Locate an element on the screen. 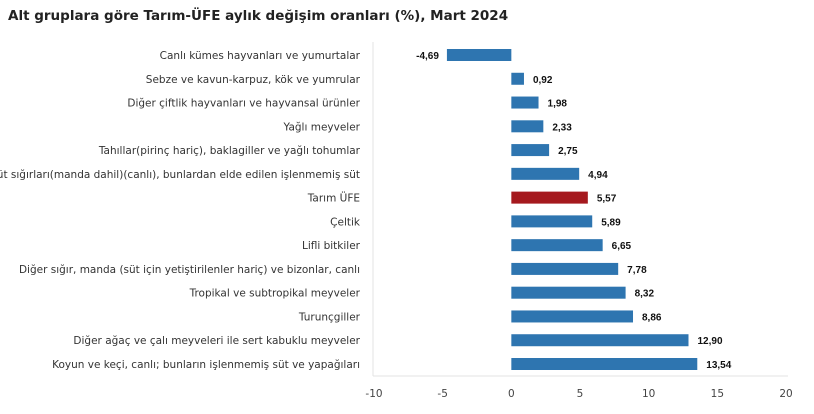  data-label: 6,65 is located at coordinates (622, 246).